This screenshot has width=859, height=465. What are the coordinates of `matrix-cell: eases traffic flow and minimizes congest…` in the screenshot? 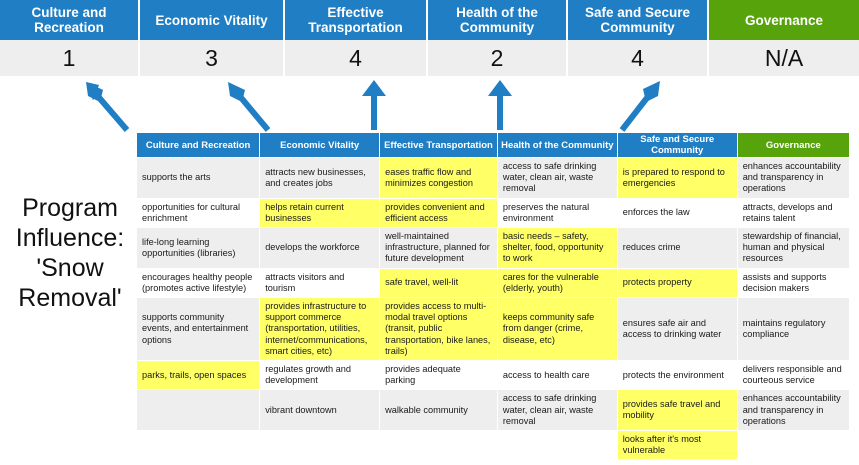 It's located at (438, 178).